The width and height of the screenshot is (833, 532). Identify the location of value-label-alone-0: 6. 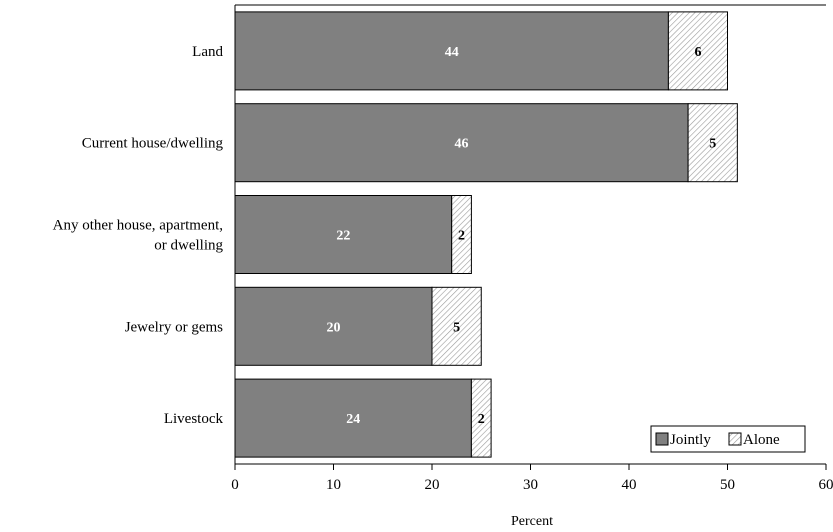
(697, 52).